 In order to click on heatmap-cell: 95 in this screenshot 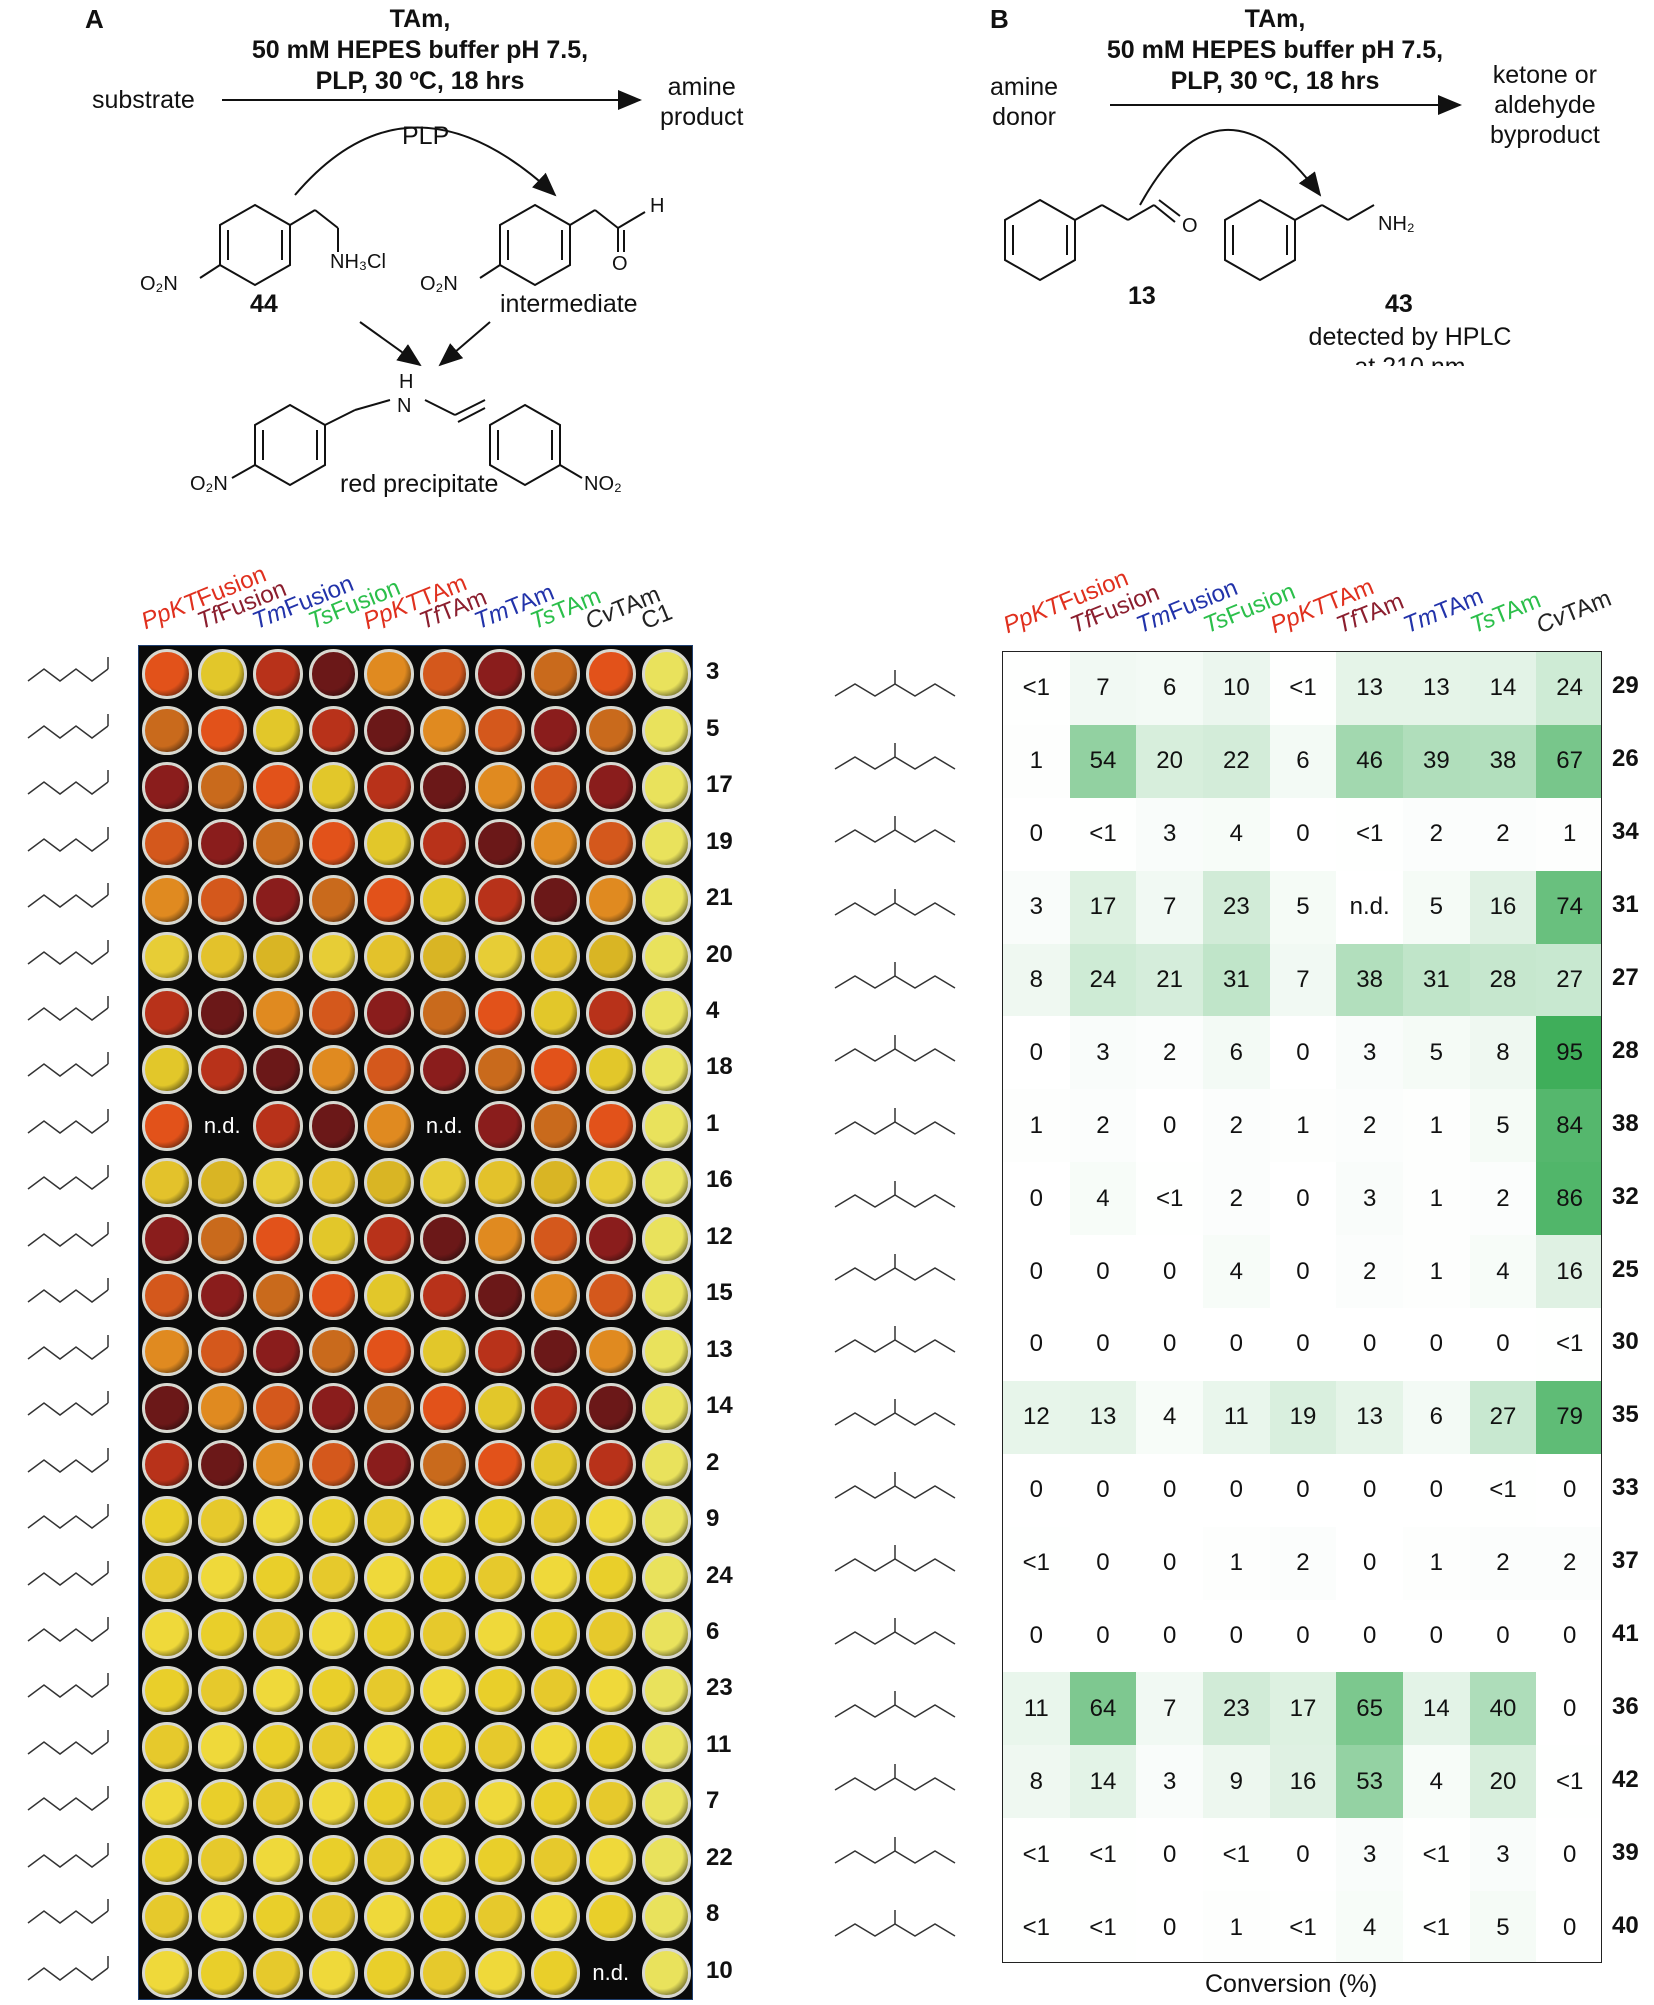, I will do `click(1568, 1053)`.